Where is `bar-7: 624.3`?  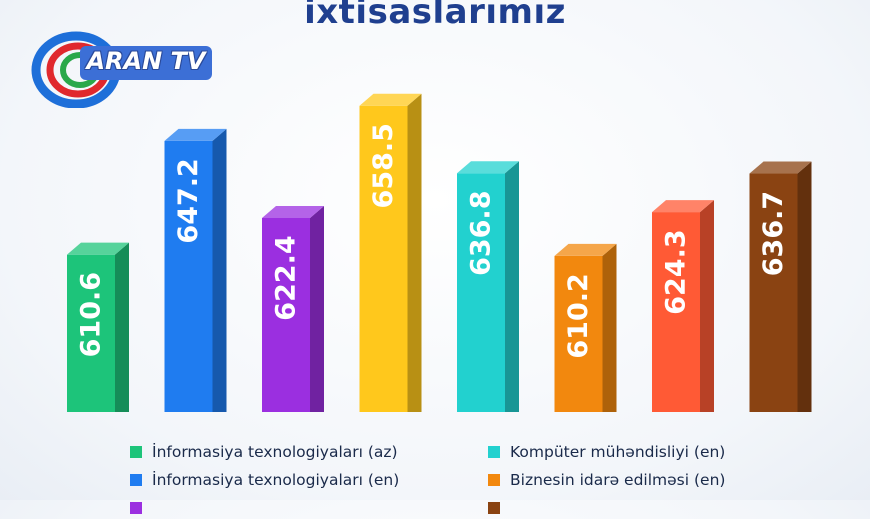
bar-7: 624.3 is located at coordinates (683, 306).